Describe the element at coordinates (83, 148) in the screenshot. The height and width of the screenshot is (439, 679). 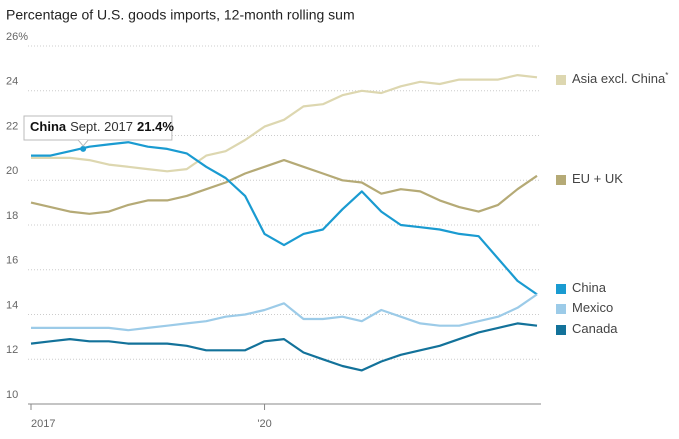
I see `annotation-marker` at that location.